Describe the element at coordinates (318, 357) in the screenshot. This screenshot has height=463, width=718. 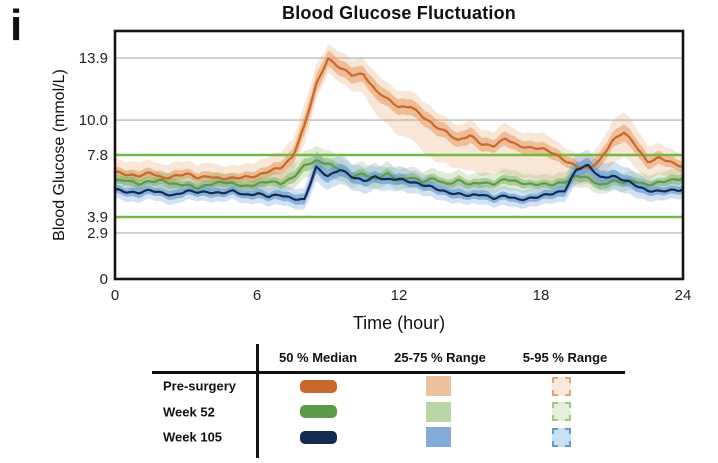
I see `legend-column-median: 50 % Median` at that location.